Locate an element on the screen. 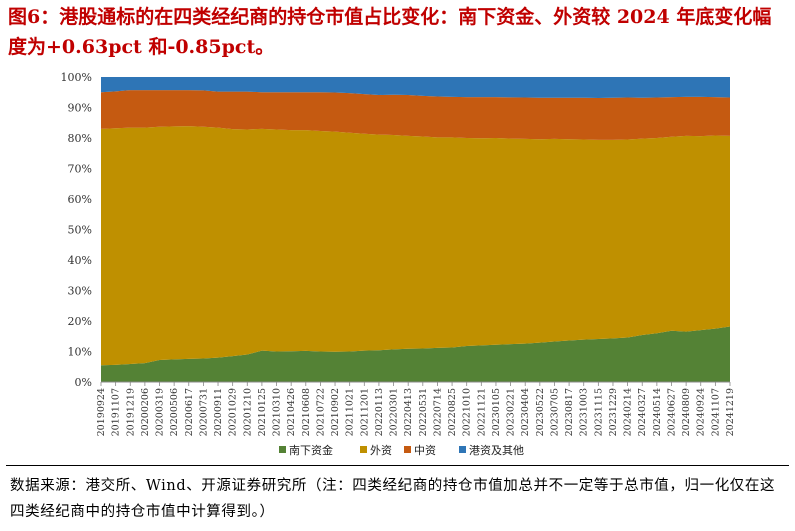 The width and height of the screenshot is (795, 531). x-tick-label: 20240924 is located at coordinates (701, 412).